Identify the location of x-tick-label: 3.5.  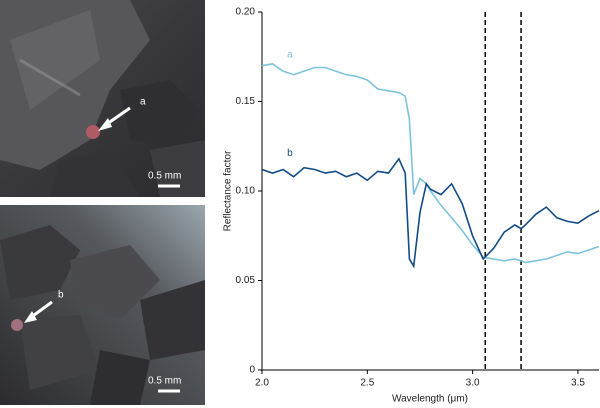
(578, 383).